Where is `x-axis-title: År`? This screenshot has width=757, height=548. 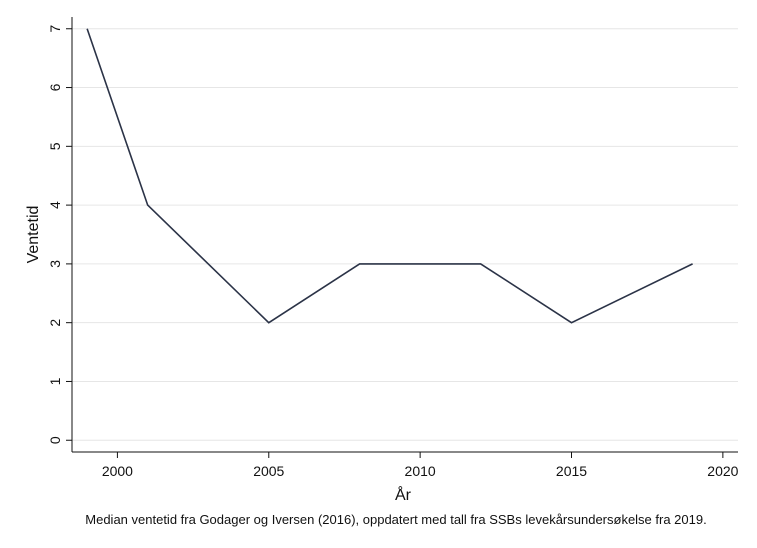
x-axis-title: År is located at coordinates (403, 494).